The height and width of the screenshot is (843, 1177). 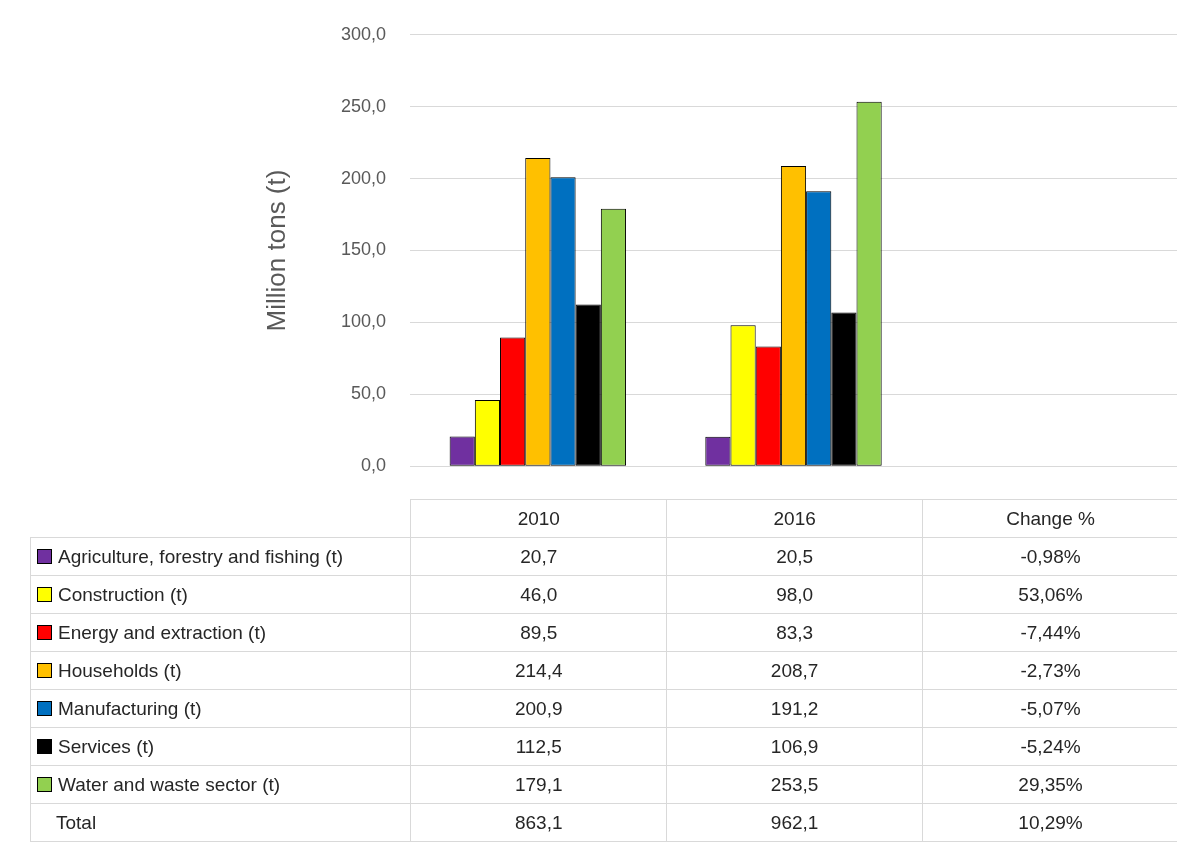 I want to click on x-tick-label: 2010, so click(x=538, y=518).